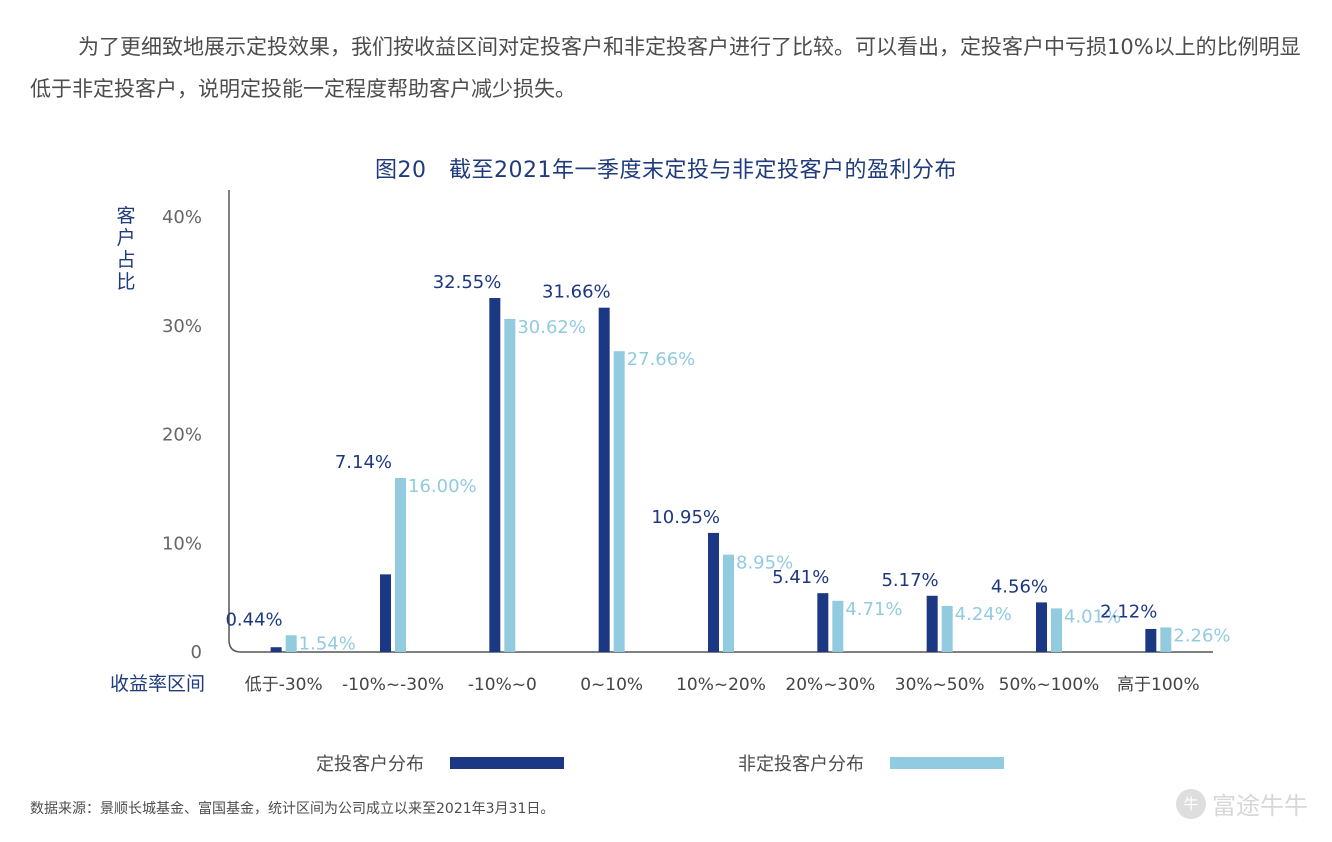 This screenshot has height=842, width=1332. I want to click on data-label-feidingtou: 4.71%, so click(873, 609).